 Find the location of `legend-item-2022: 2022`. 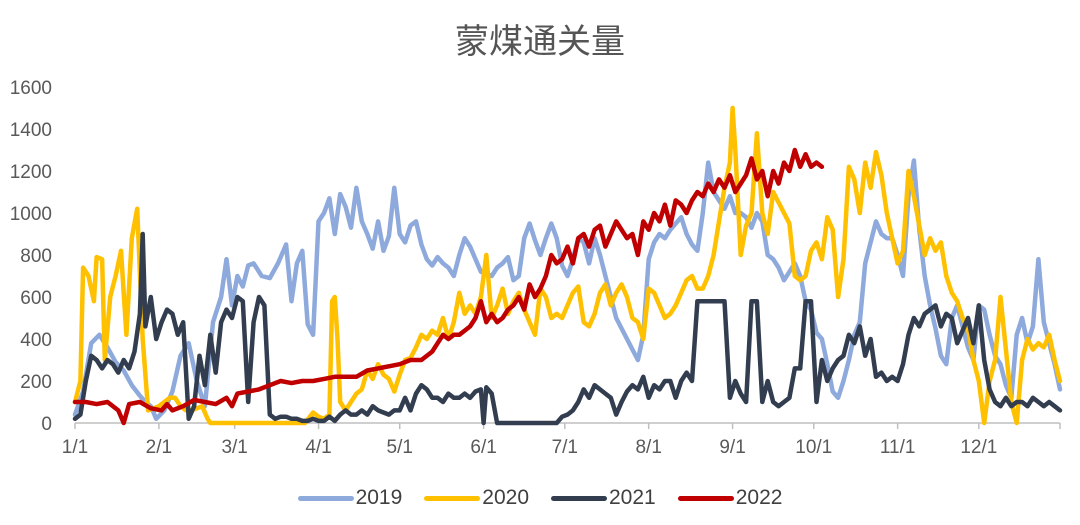

legend-item-2022: 2022 is located at coordinates (730, 498).